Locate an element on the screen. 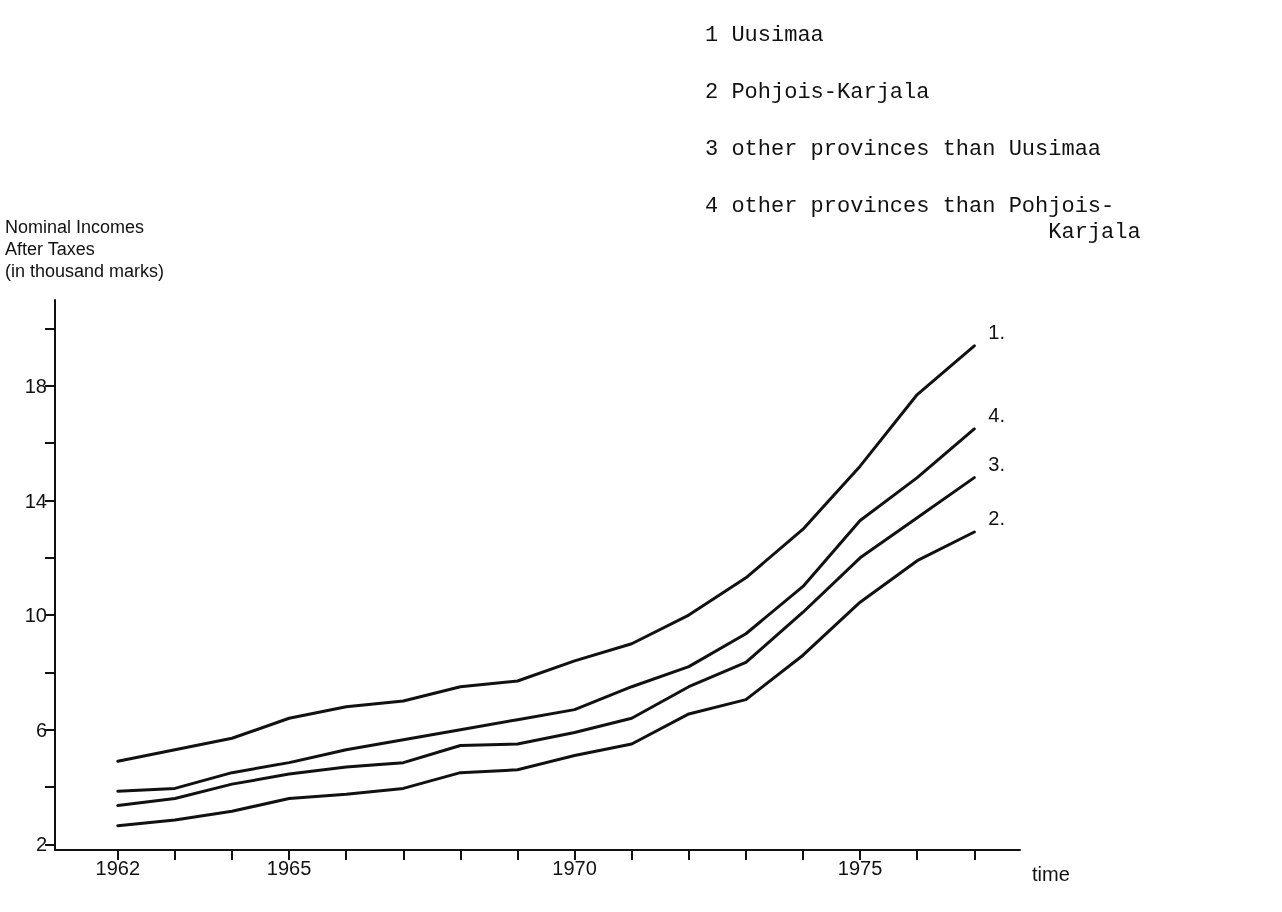  text: 3 other provinces than Uusimaa is located at coordinates (903, 149).